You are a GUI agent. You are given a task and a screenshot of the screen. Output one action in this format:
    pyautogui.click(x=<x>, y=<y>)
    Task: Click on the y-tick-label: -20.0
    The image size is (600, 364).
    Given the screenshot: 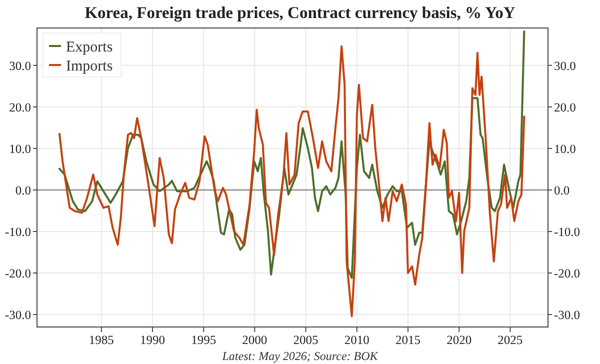 What is the action you would take?
    pyautogui.click(x=17, y=273)
    